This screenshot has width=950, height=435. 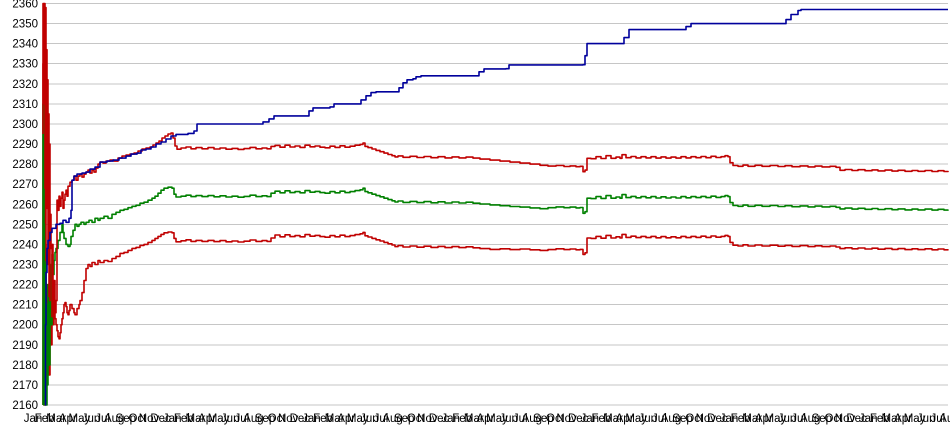 I want to click on y-tick-label: 2320, so click(x=25, y=85).